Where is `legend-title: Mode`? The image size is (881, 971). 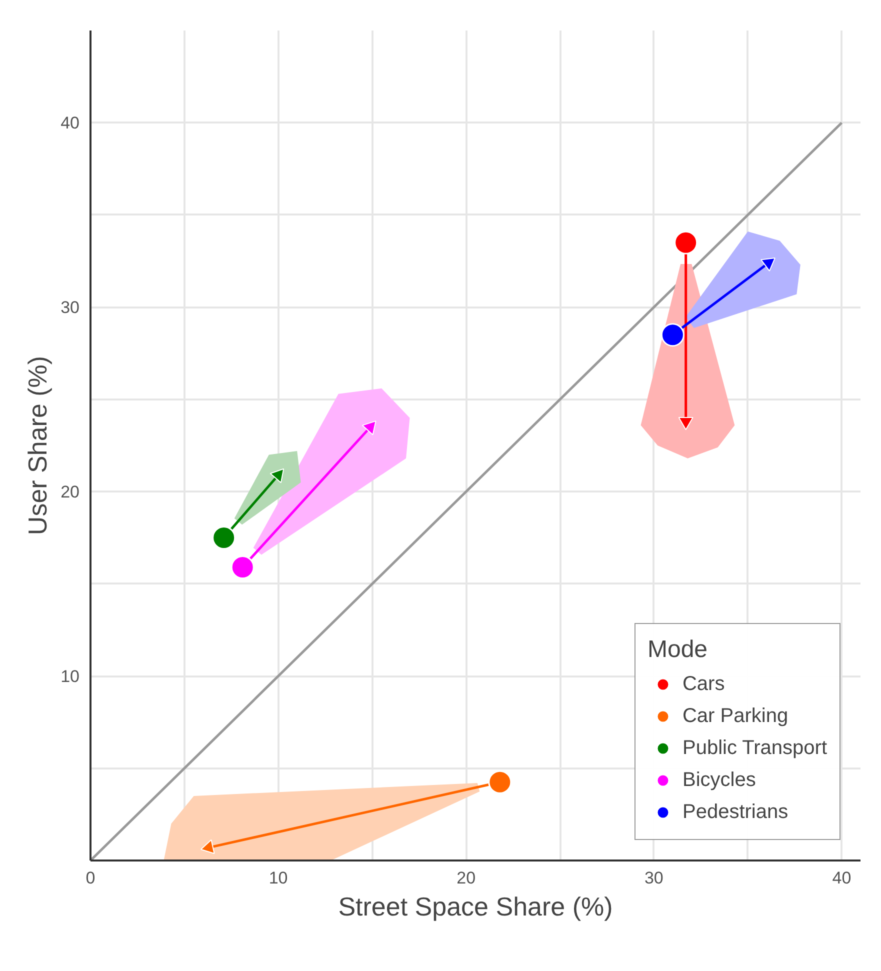 legend-title: Mode is located at coordinates (678, 650).